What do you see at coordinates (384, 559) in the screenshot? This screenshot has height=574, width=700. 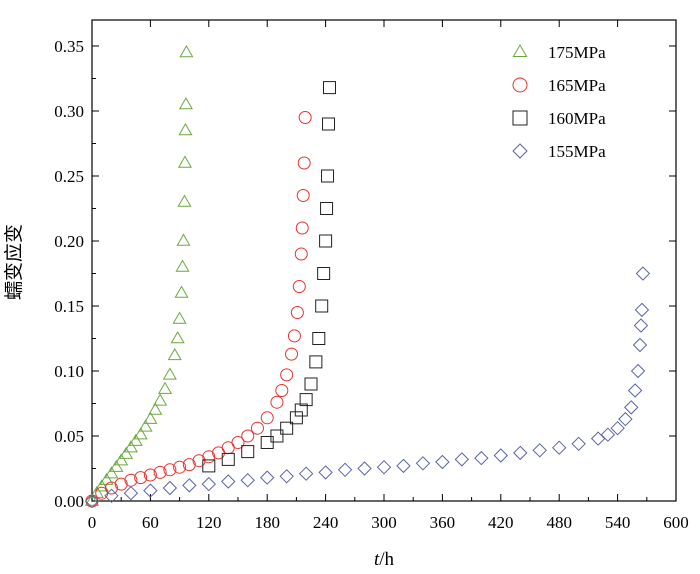 I see `x-axis-title: t/h` at bounding box center [384, 559].